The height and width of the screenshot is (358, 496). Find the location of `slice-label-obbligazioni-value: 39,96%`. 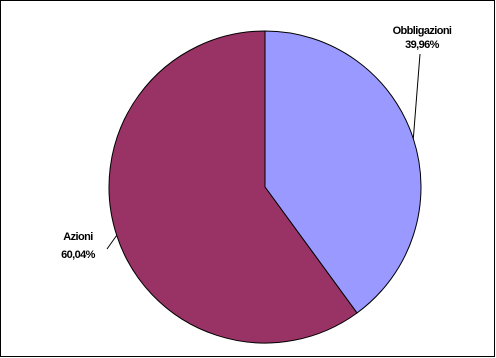

slice-label-obbligazioni-value: 39,96% is located at coordinates (422, 45).